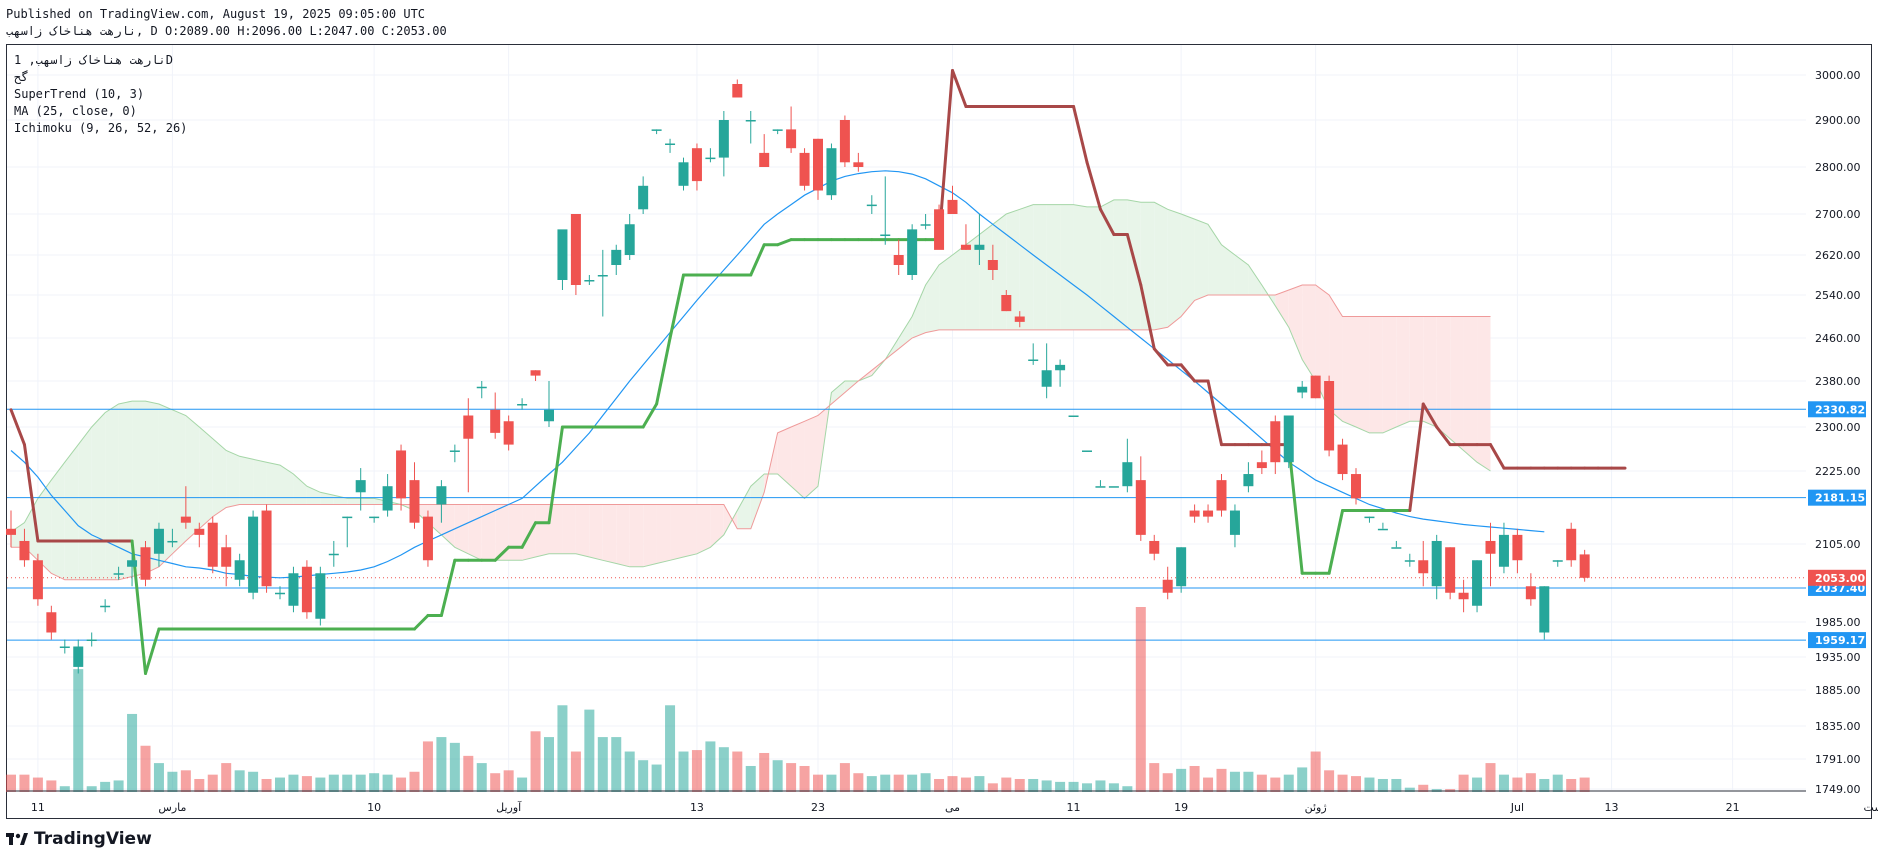 The height and width of the screenshot is (858, 1878). I want to click on exchange-label: گح, so click(21, 77).